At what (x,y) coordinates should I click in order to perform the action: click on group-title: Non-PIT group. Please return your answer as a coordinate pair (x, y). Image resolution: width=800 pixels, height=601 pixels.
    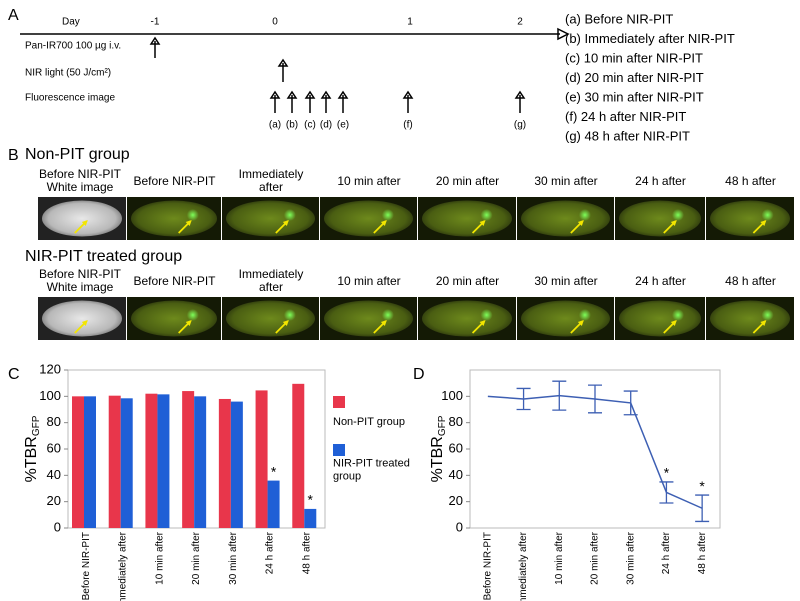
    Looking at the image, I should click on (77, 154).